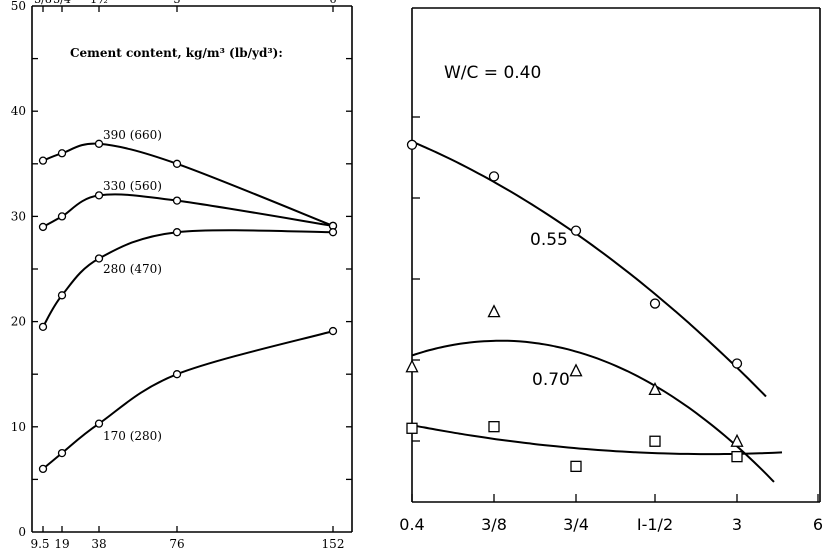  What do you see at coordinates (18, 427) in the screenshot?
I see `left-y-tick-label: 10` at bounding box center [18, 427].